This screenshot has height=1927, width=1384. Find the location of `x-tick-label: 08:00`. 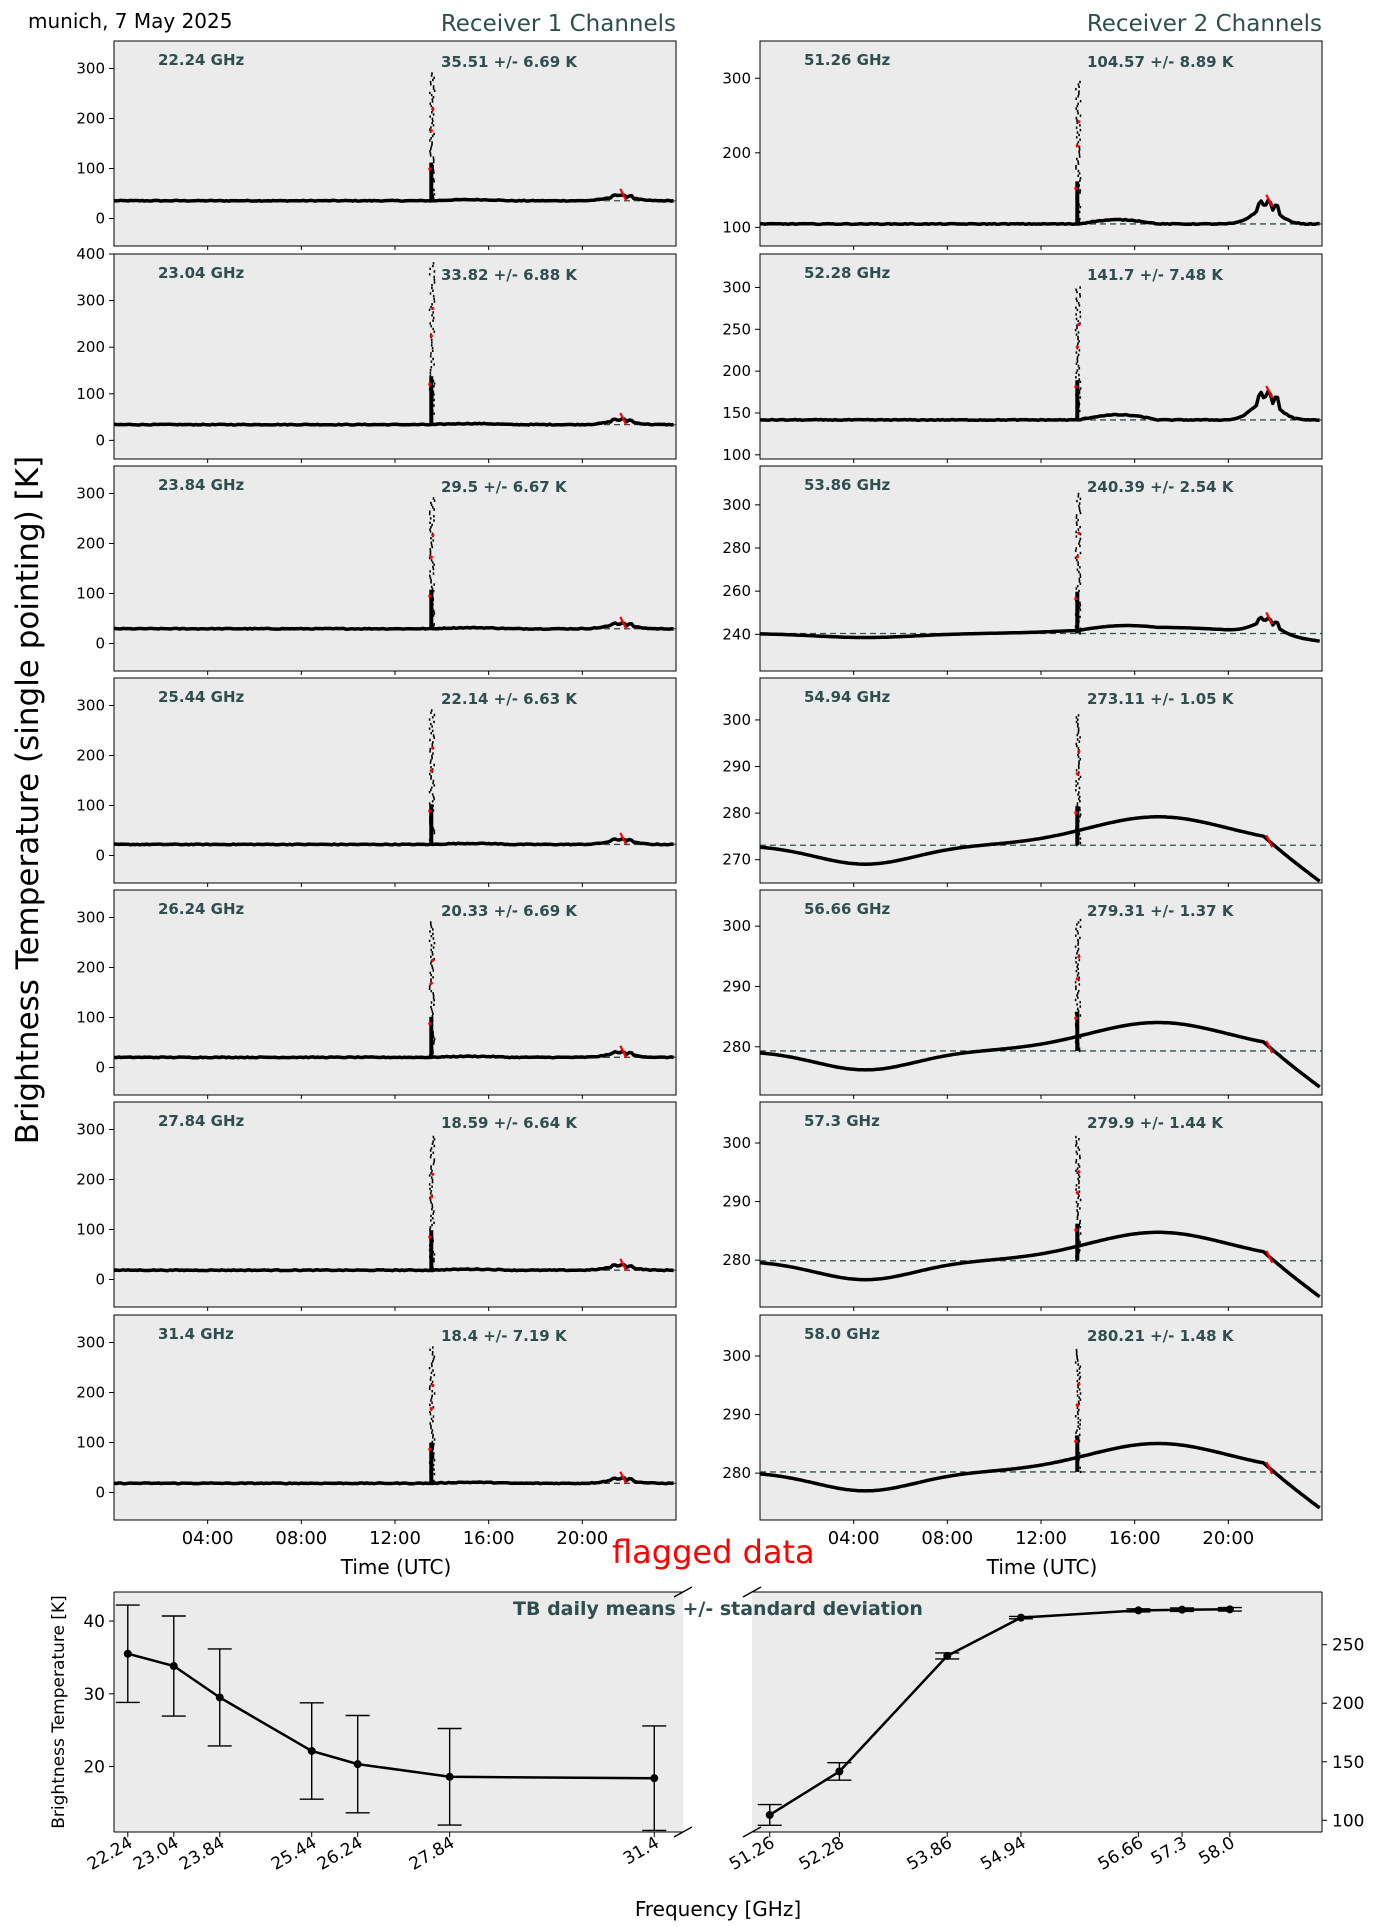

x-tick-label: 08:00 is located at coordinates (301, 1538).